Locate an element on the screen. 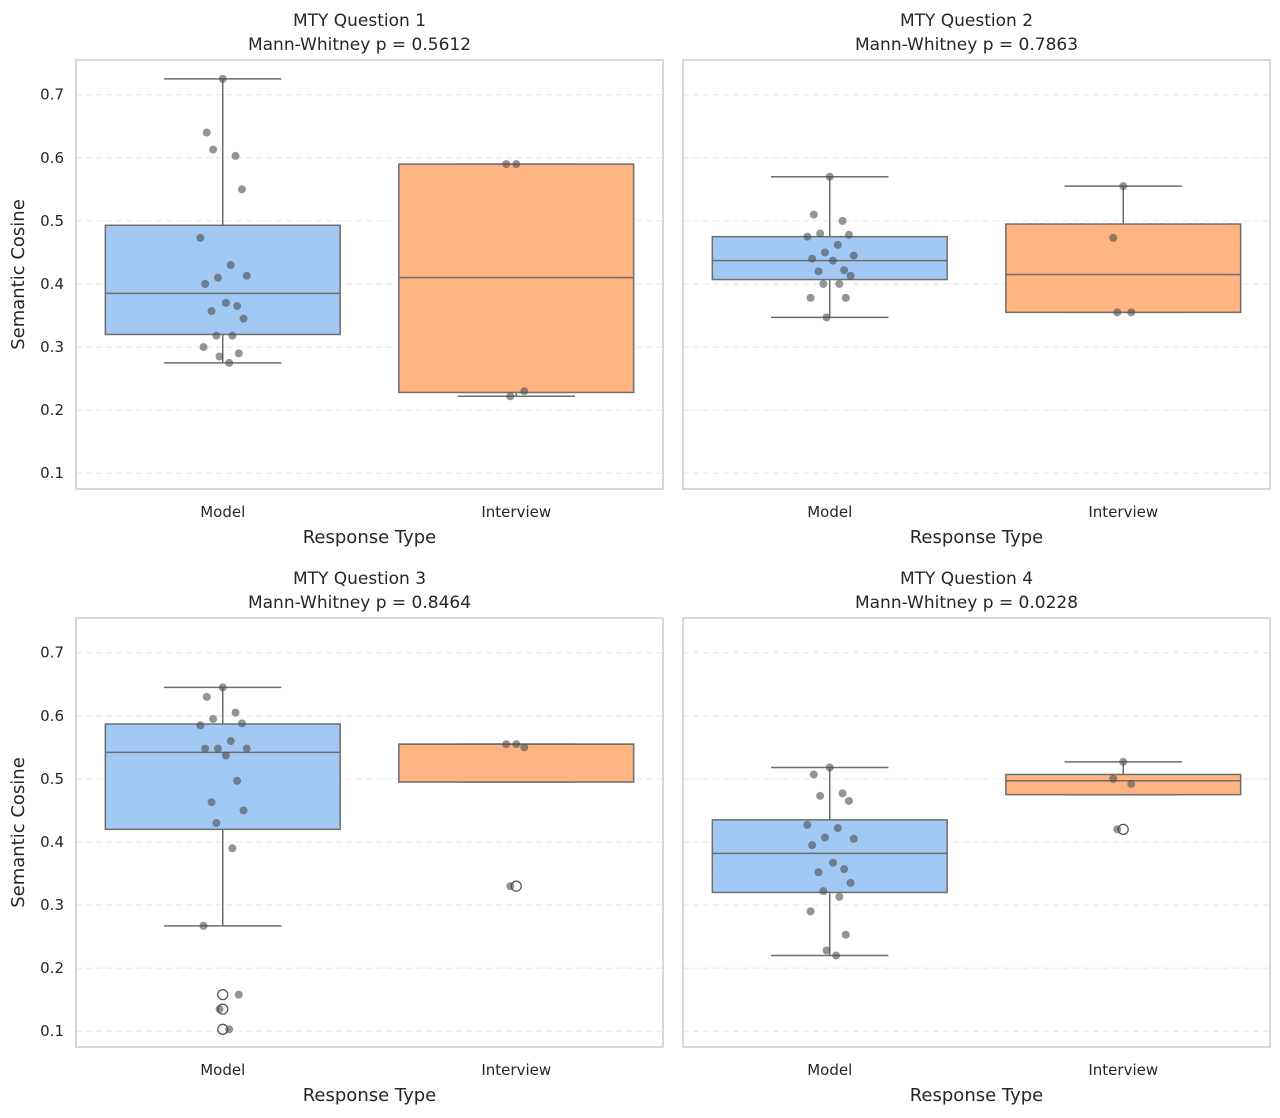 The image size is (1280, 1118). subplot-title: MTY Question 4 is located at coordinates (966, 579).